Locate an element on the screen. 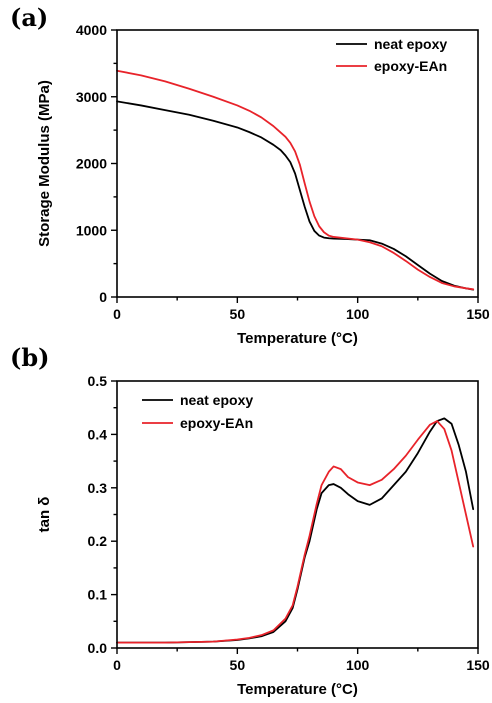 This screenshot has width=492, height=703. y-tick-label: 4000 is located at coordinates (91, 30).